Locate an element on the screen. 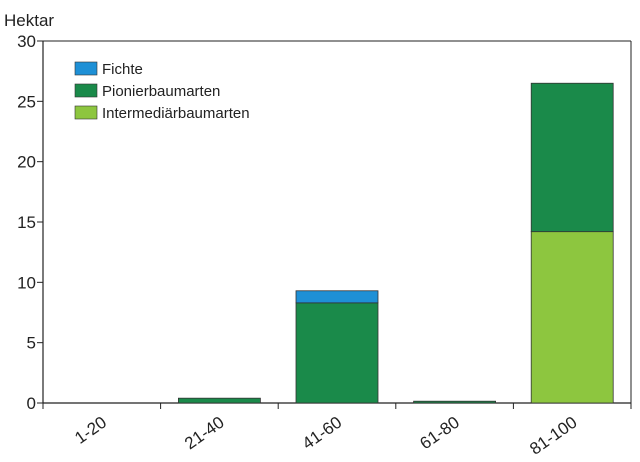 The width and height of the screenshot is (640, 462). legend-label: Pionierbaumarten is located at coordinates (161, 91).